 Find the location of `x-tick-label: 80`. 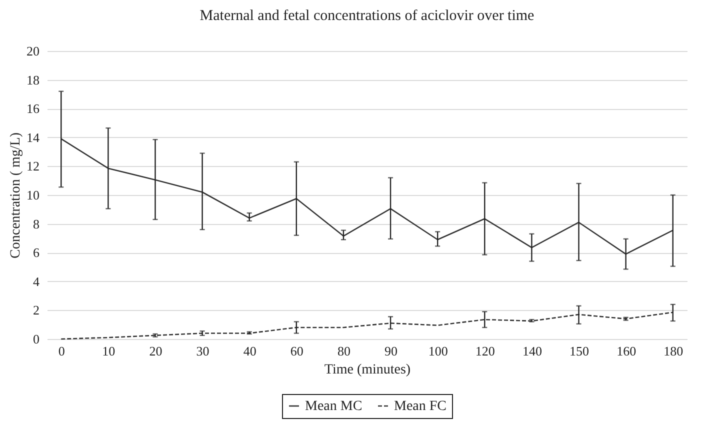

x-tick-label: 80 is located at coordinates (343, 351).